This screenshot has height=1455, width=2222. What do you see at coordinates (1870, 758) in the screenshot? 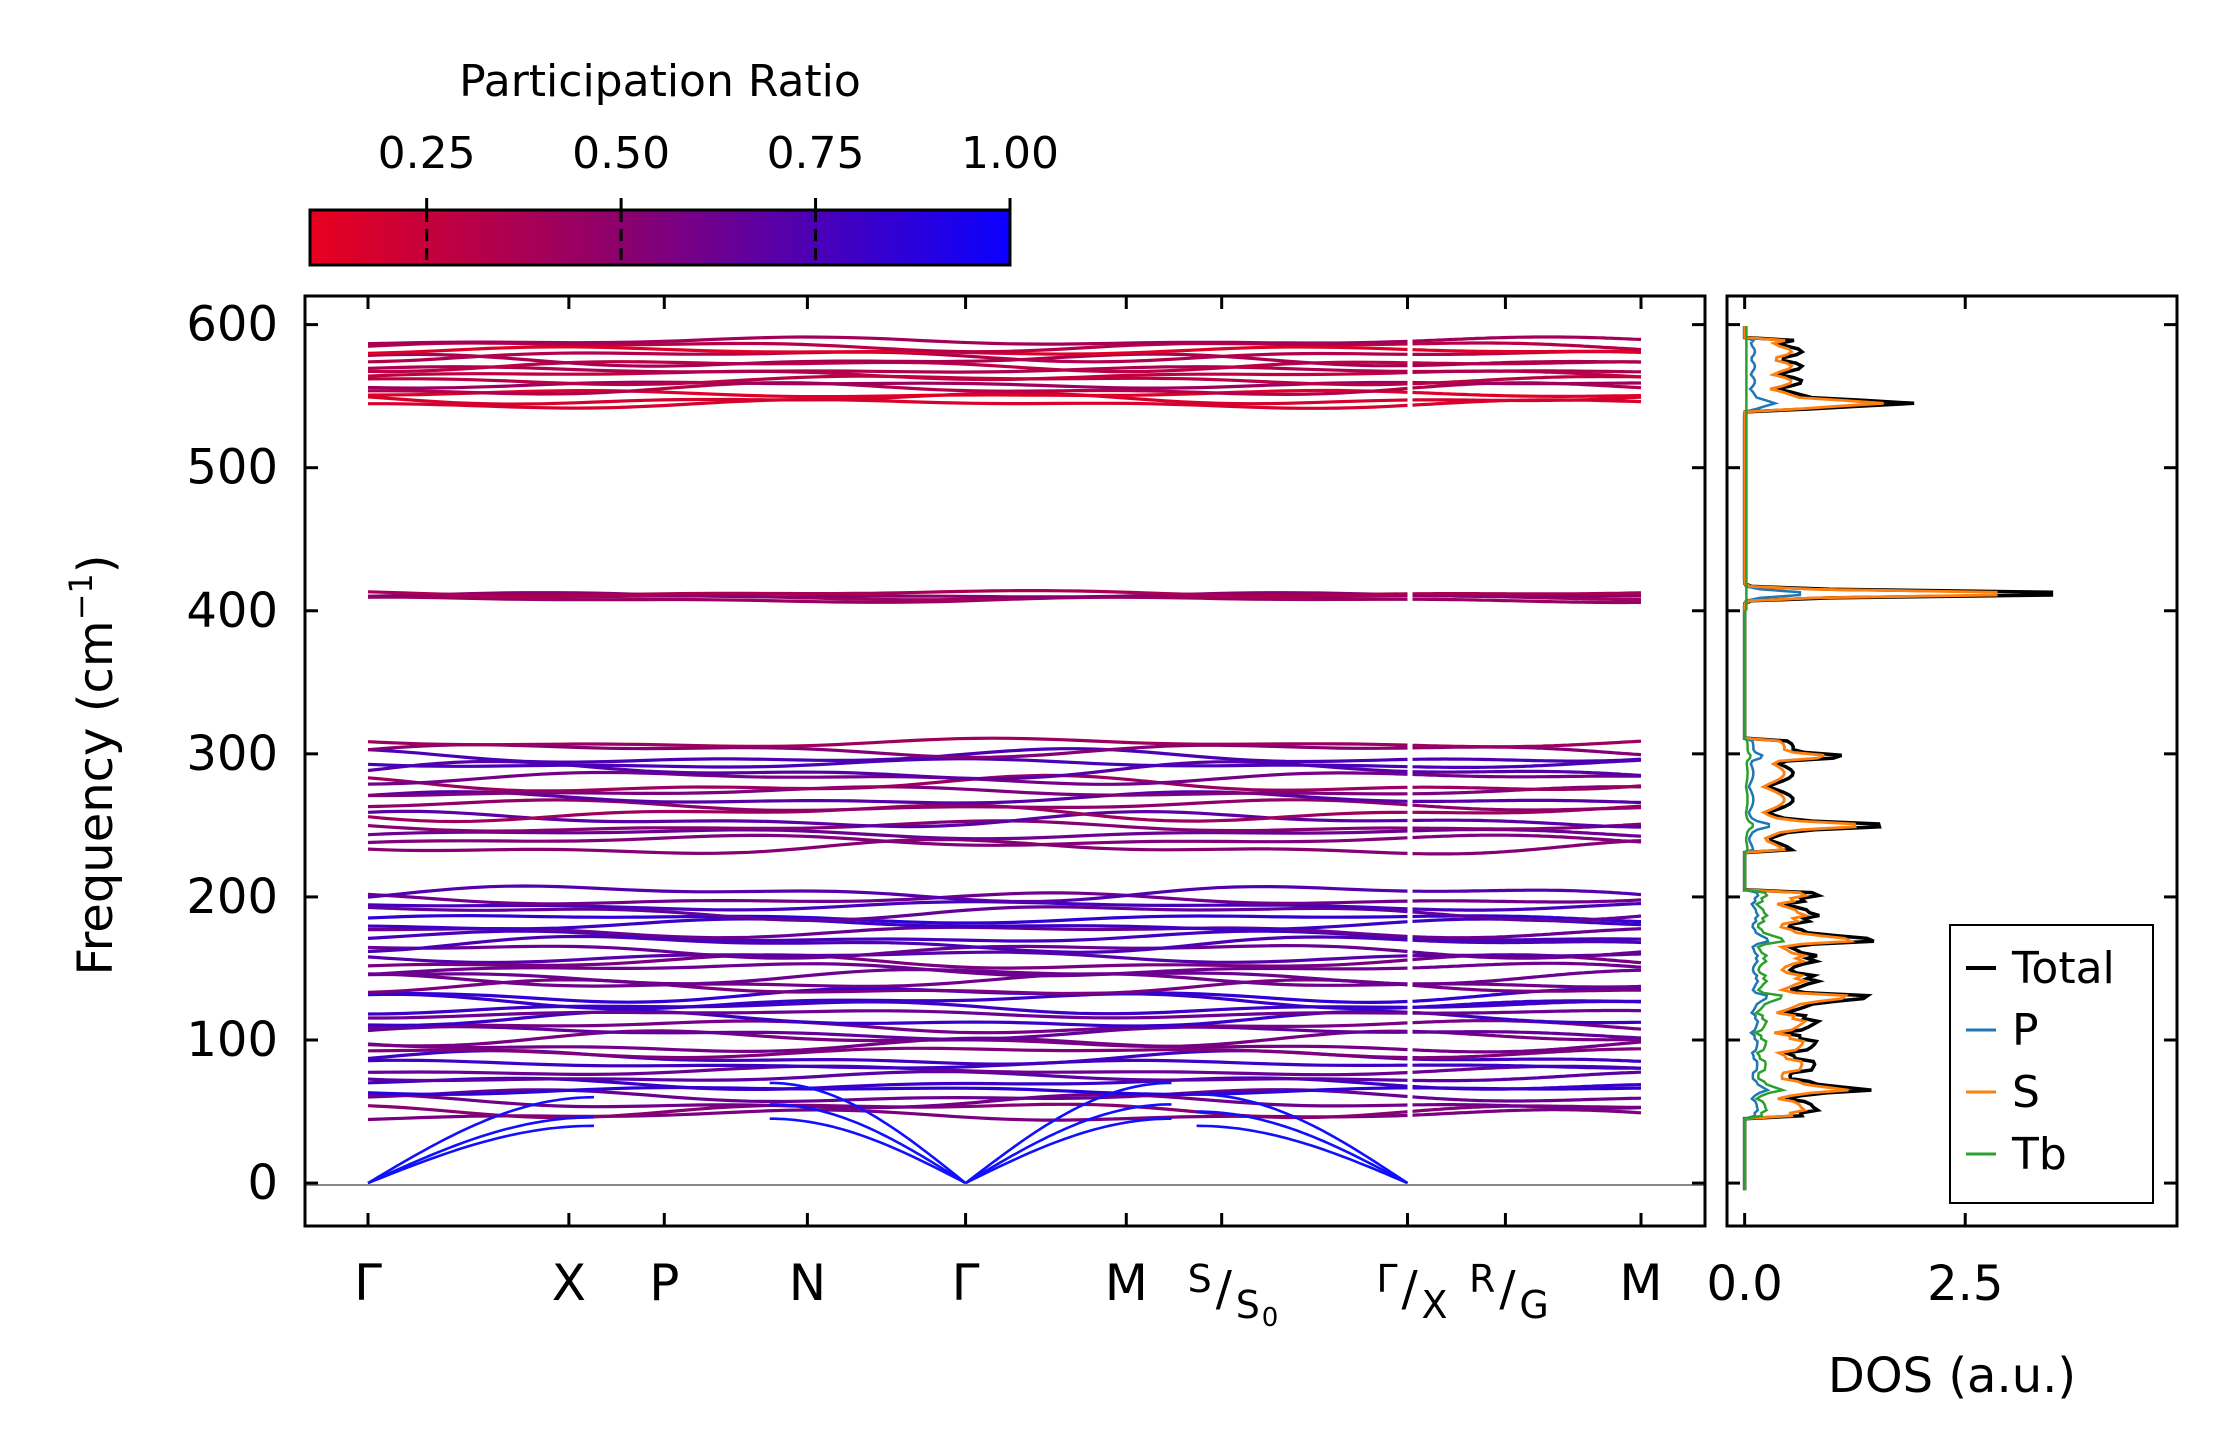
I see `dos-s-curve` at bounding box center [1870, 758].